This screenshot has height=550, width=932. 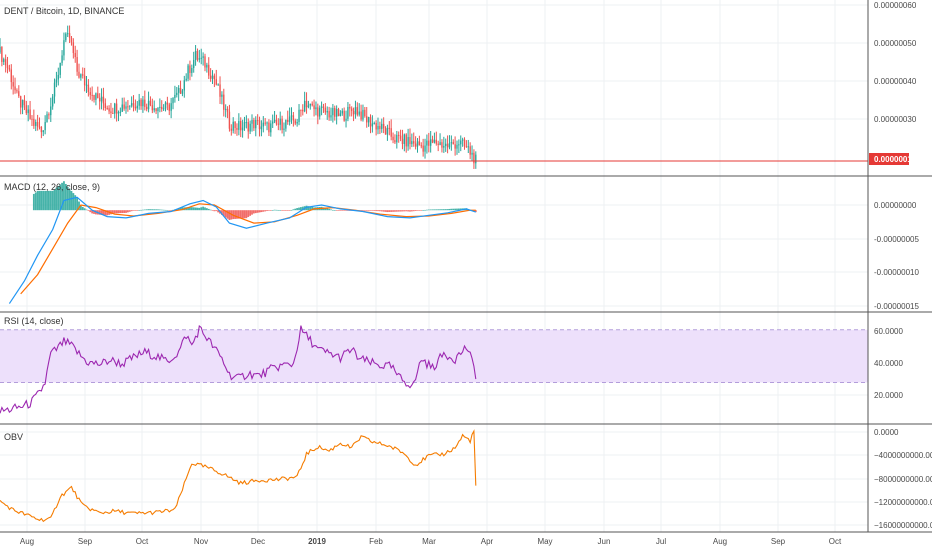 I want to click on rsi-line, so click(x=238, y=369).